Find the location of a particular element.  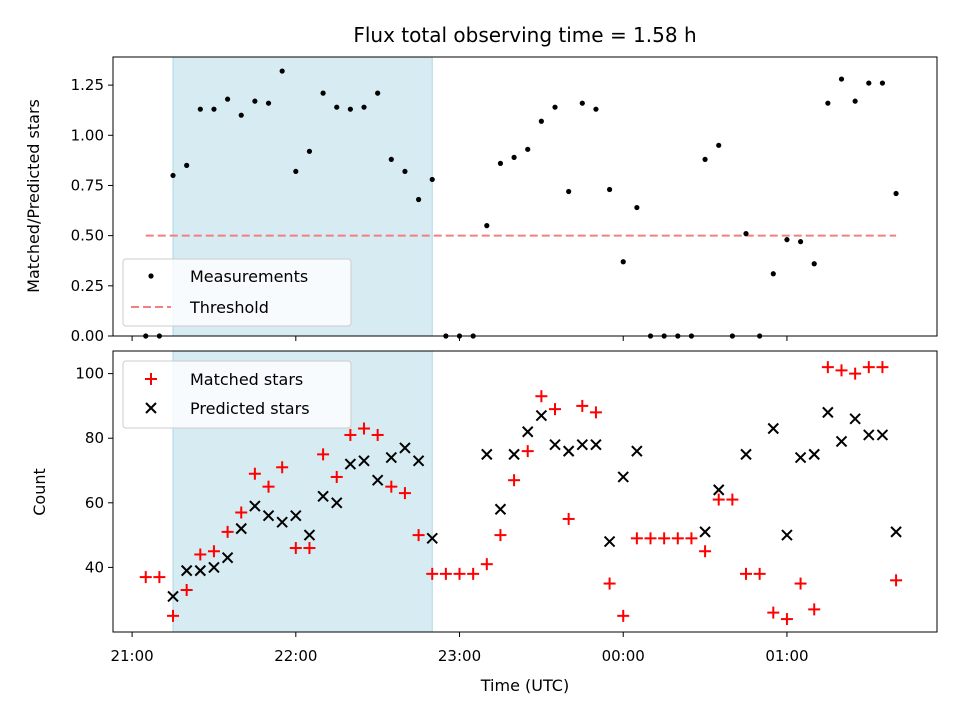

x-tick-label: 21:00 is located at coordinates (131, 656).